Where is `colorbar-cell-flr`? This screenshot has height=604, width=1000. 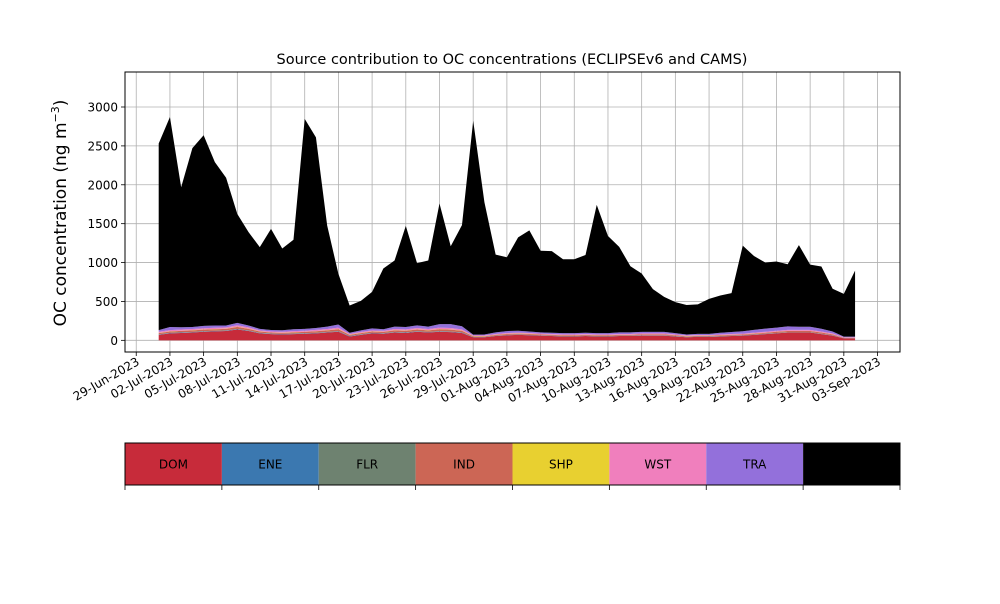
colorbar-cell-flr is located at coordinates (367, 464).